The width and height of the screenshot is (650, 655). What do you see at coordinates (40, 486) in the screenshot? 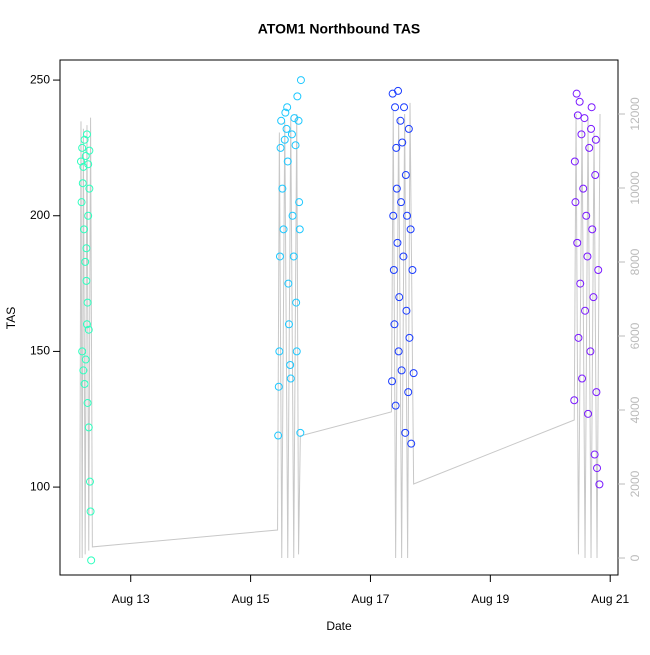
I see `y-tick-label: 100` at bounding box center [40, 486].